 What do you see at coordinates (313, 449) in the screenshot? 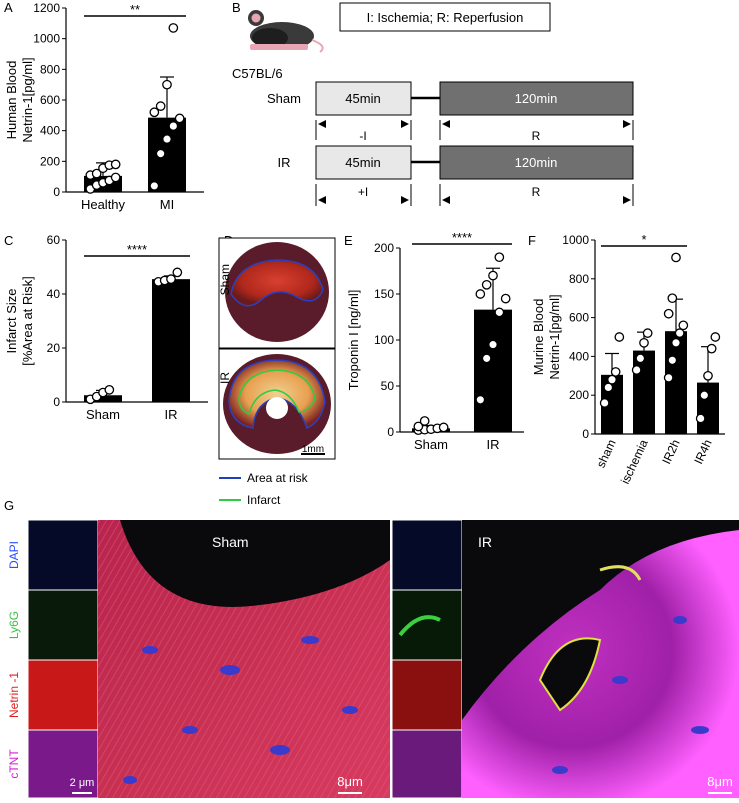
I see `ttc-scale-label: 1mm` at bounding box center [313, 449].